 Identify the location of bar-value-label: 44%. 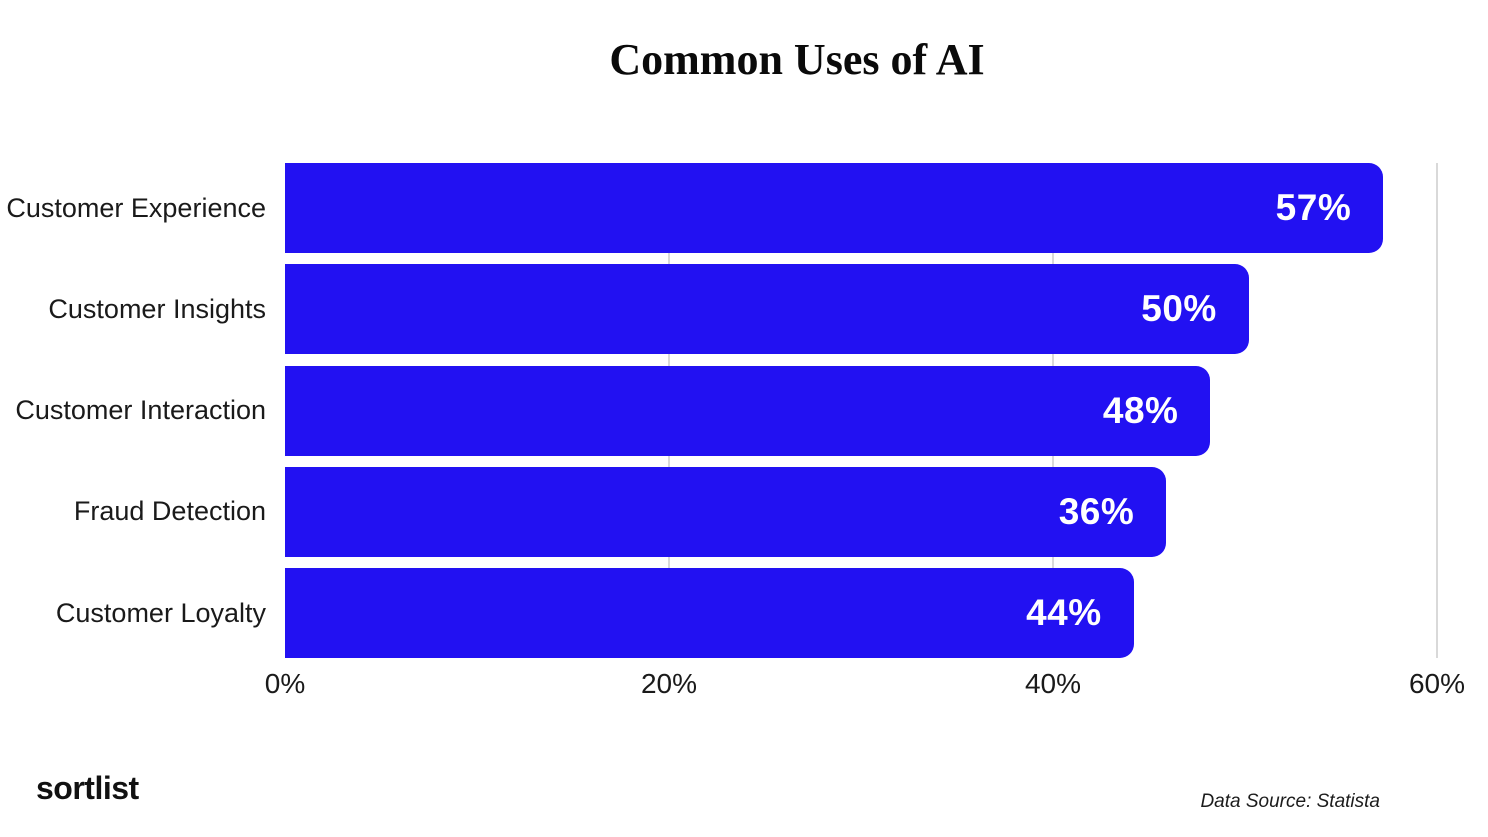
(1064, 612).